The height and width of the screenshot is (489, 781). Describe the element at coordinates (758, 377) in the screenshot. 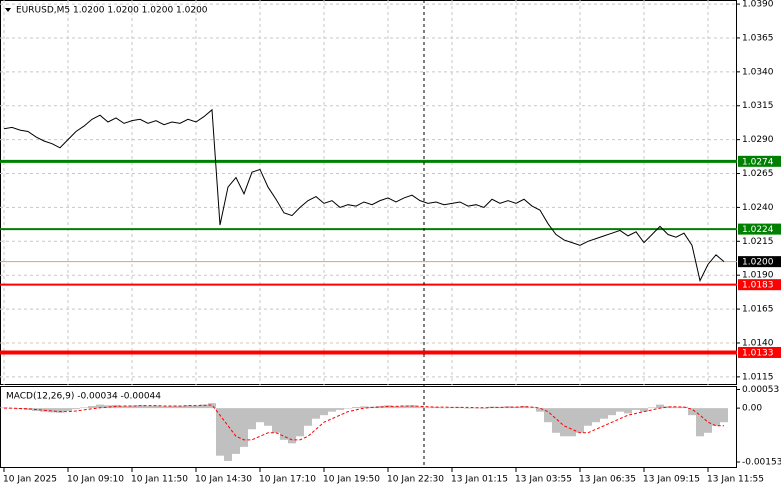

I see `y-tick-label: 1.0115` at that location.